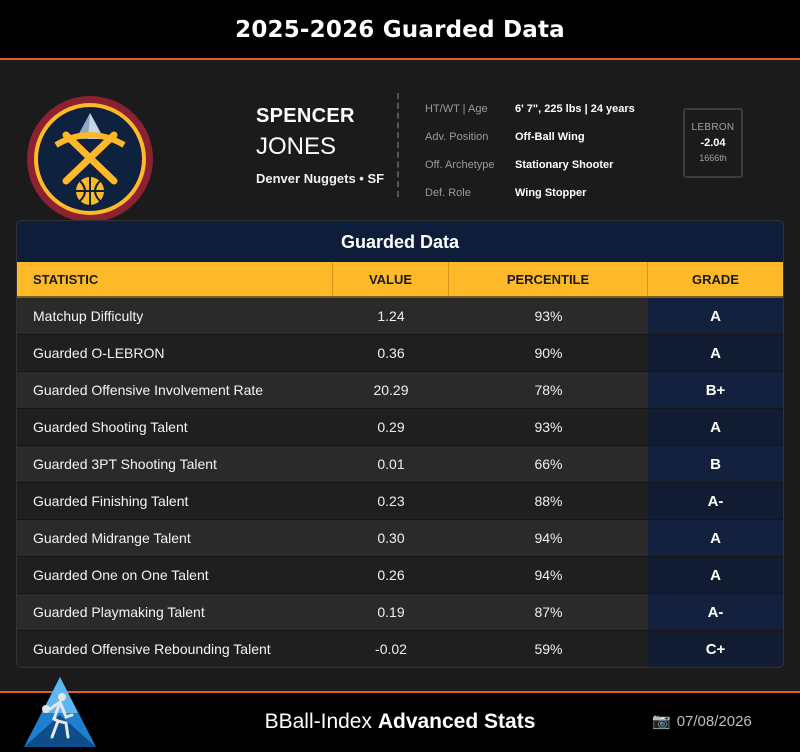 The height and width of the screenshot is (752, 800). Describe the element at coordinates (391, 279) in the screenshot. I see `header-value: VALUE` at that location.